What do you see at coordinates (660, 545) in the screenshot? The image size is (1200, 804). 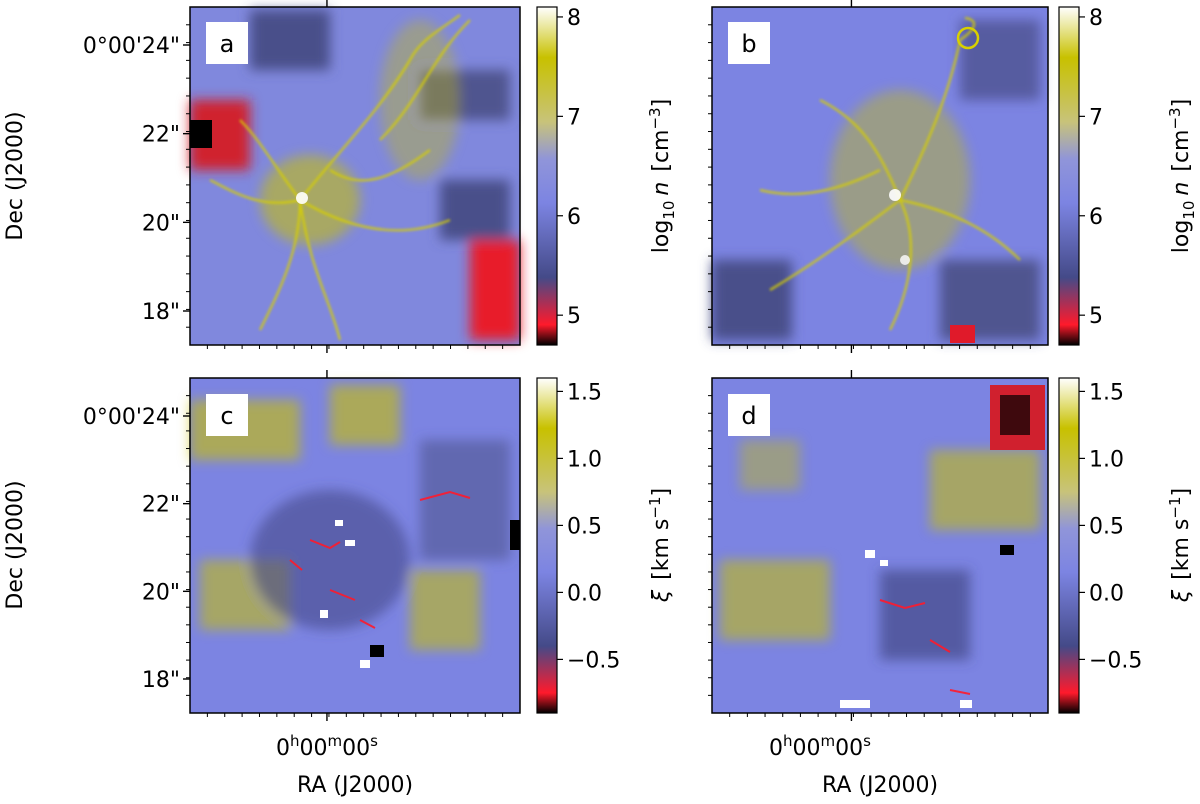 I see `colorbar-c-label: ξ[km s−1]` at bounding box center [660, 545].